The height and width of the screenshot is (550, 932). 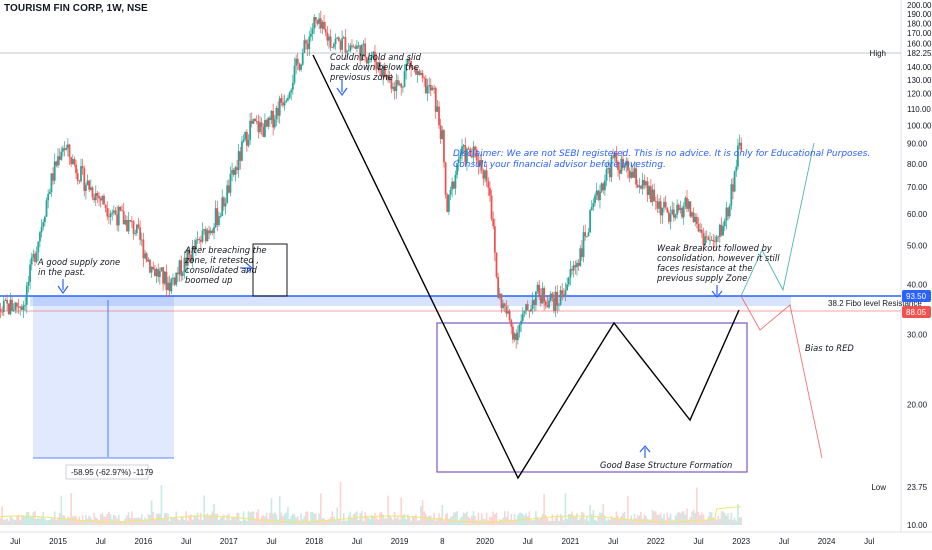 I want to click on y-tick-label: 130.00, so click(x=919, y=80).